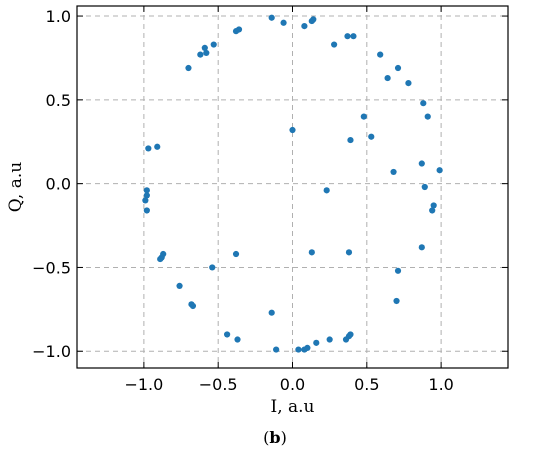  What do you see at coordinates (51, 267) in the screenshot?
I see `y-tick-label: −0.5` at bounding box center [51, 267].